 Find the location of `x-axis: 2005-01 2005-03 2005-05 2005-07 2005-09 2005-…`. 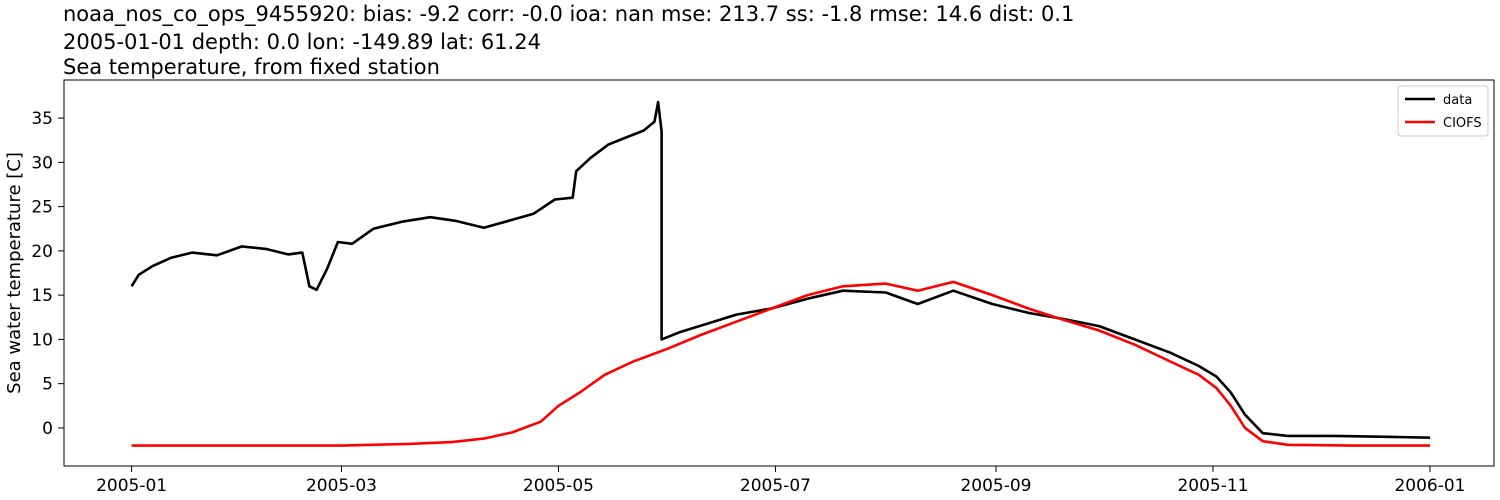

x-axis: 2005-01 2005-03 2005-05 2005-07 2005-09 2005-… is located at coordinates (780, 481).